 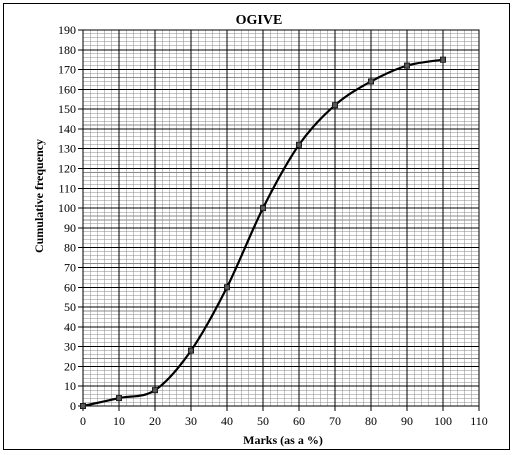 What do you see at coordinates (73, 406) in the screenshot?
I see `y-tick-label: 0` at bounding box center [73, 406].